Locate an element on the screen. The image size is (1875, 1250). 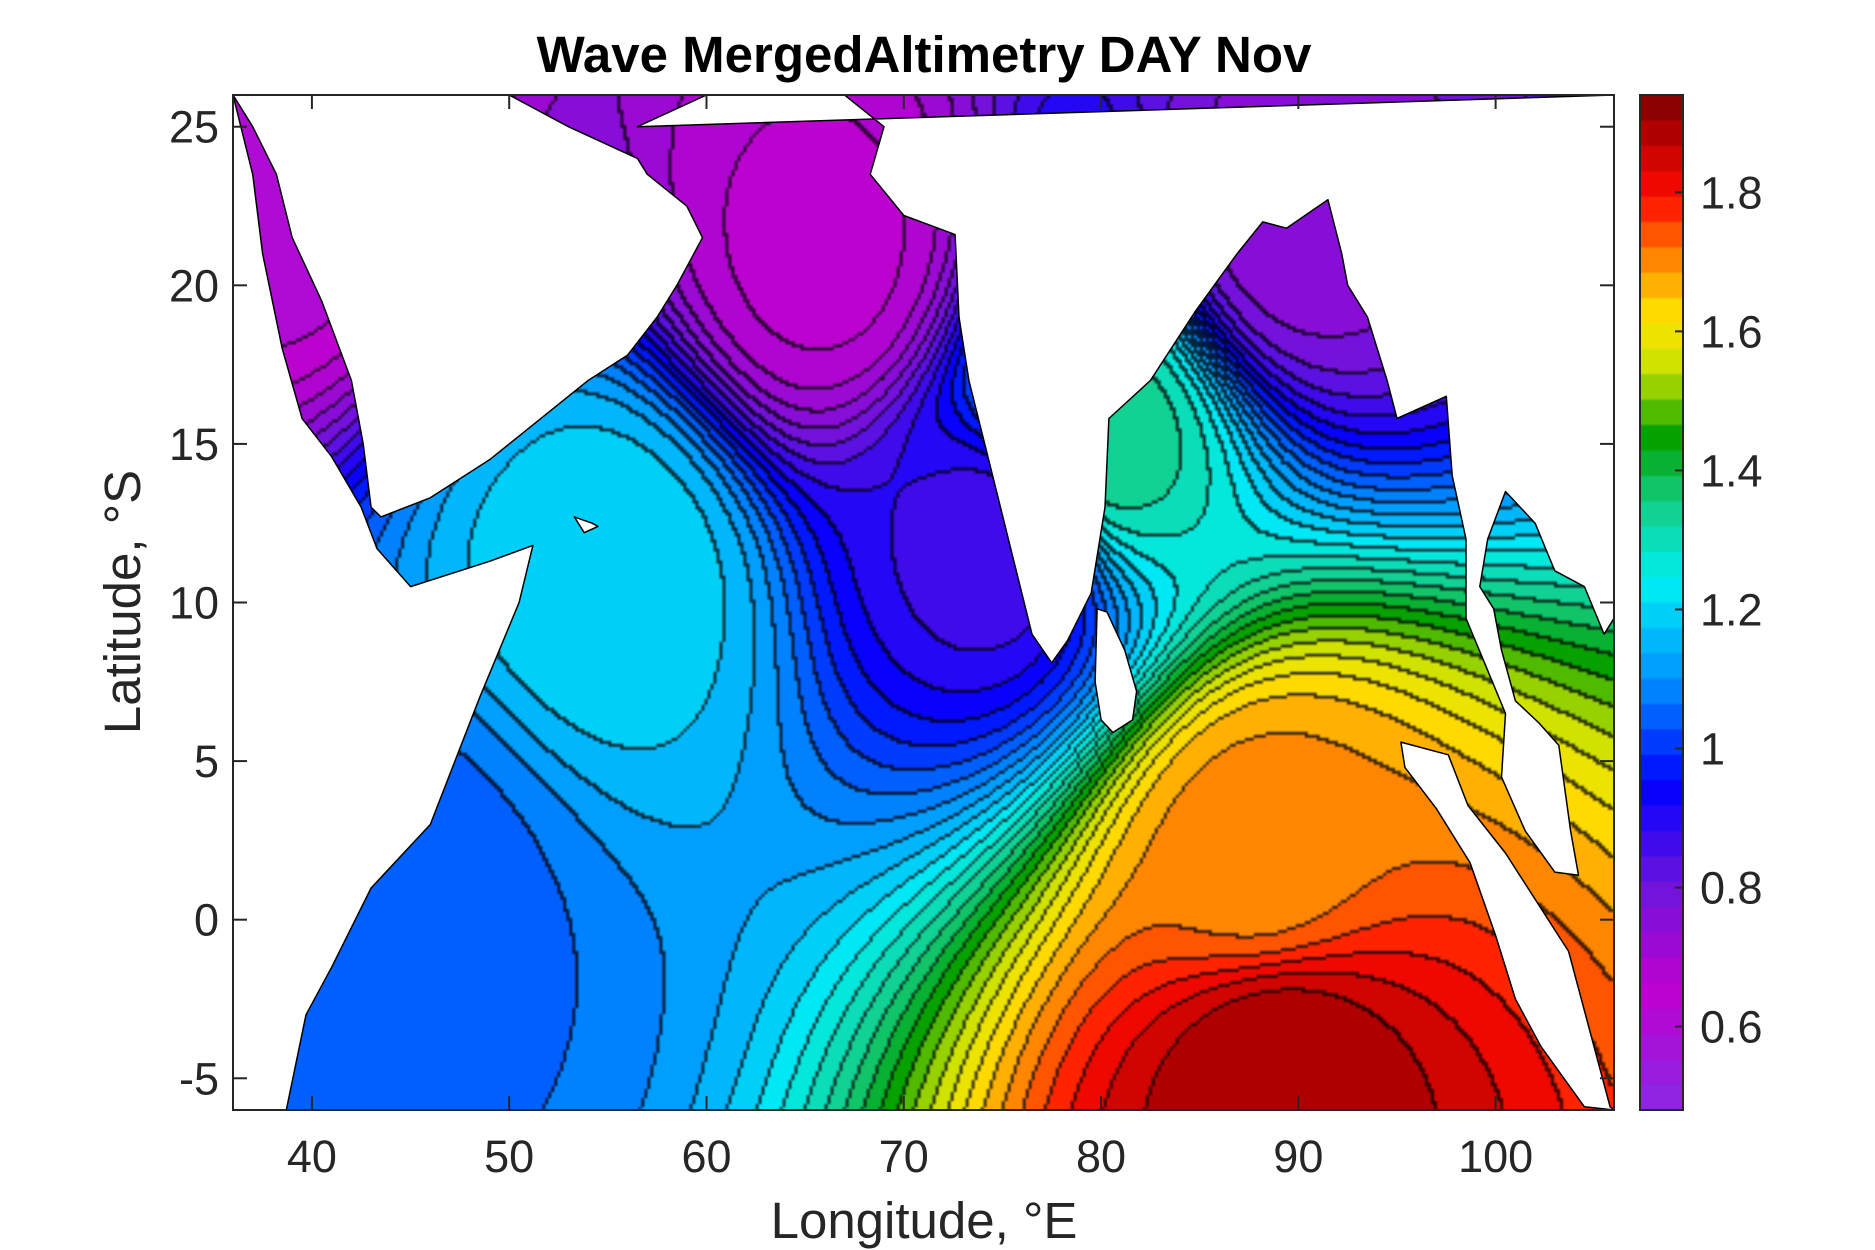
land-horn-of-africa is located at coordinates (383, 602).